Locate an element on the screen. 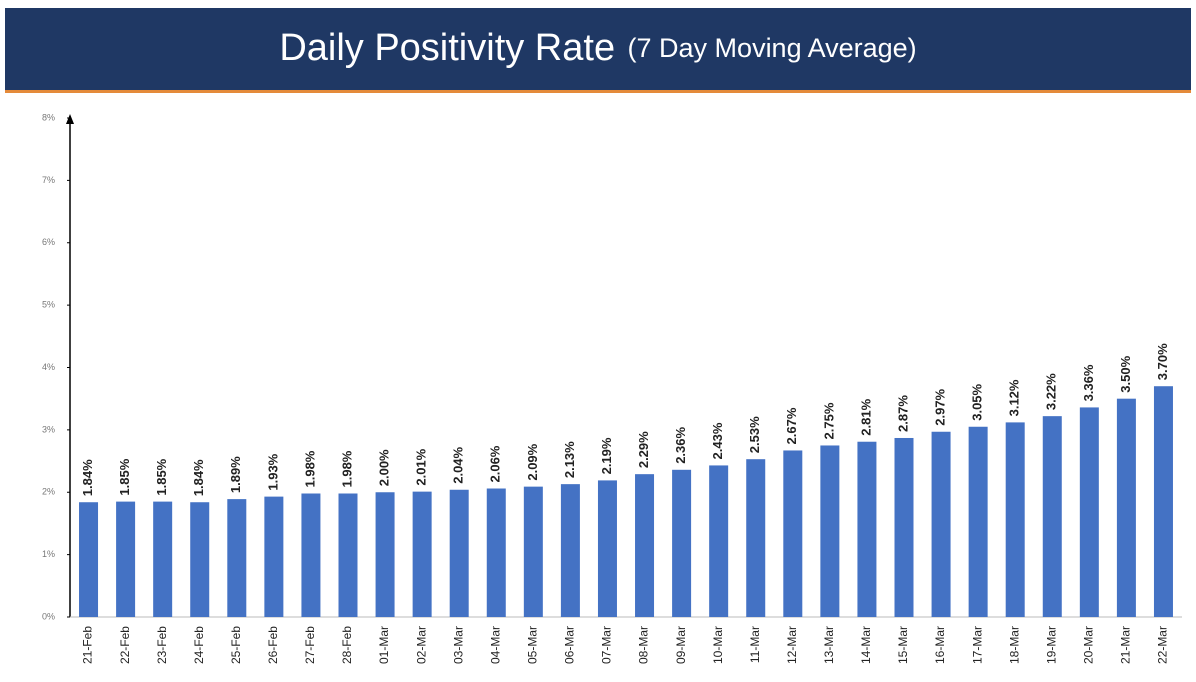  chart-title: Daily Positivity Rate is located at coordinates (447, 48).